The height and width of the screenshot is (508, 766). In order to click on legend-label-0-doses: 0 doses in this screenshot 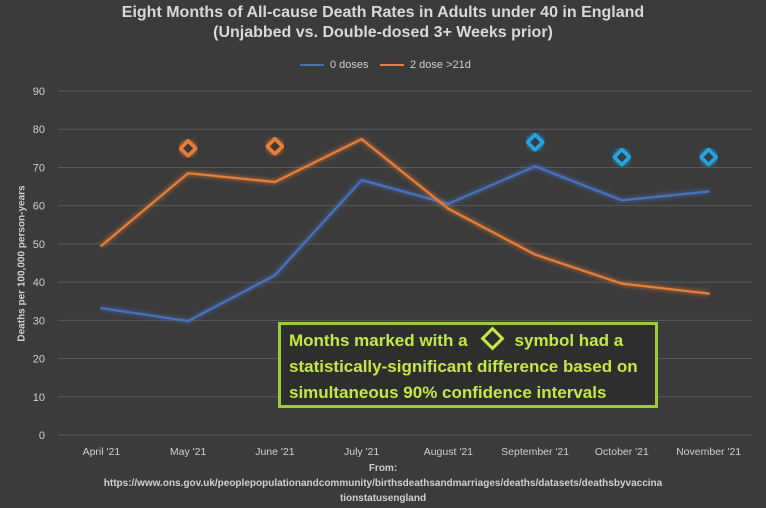, I will do `click(349, 65)`.